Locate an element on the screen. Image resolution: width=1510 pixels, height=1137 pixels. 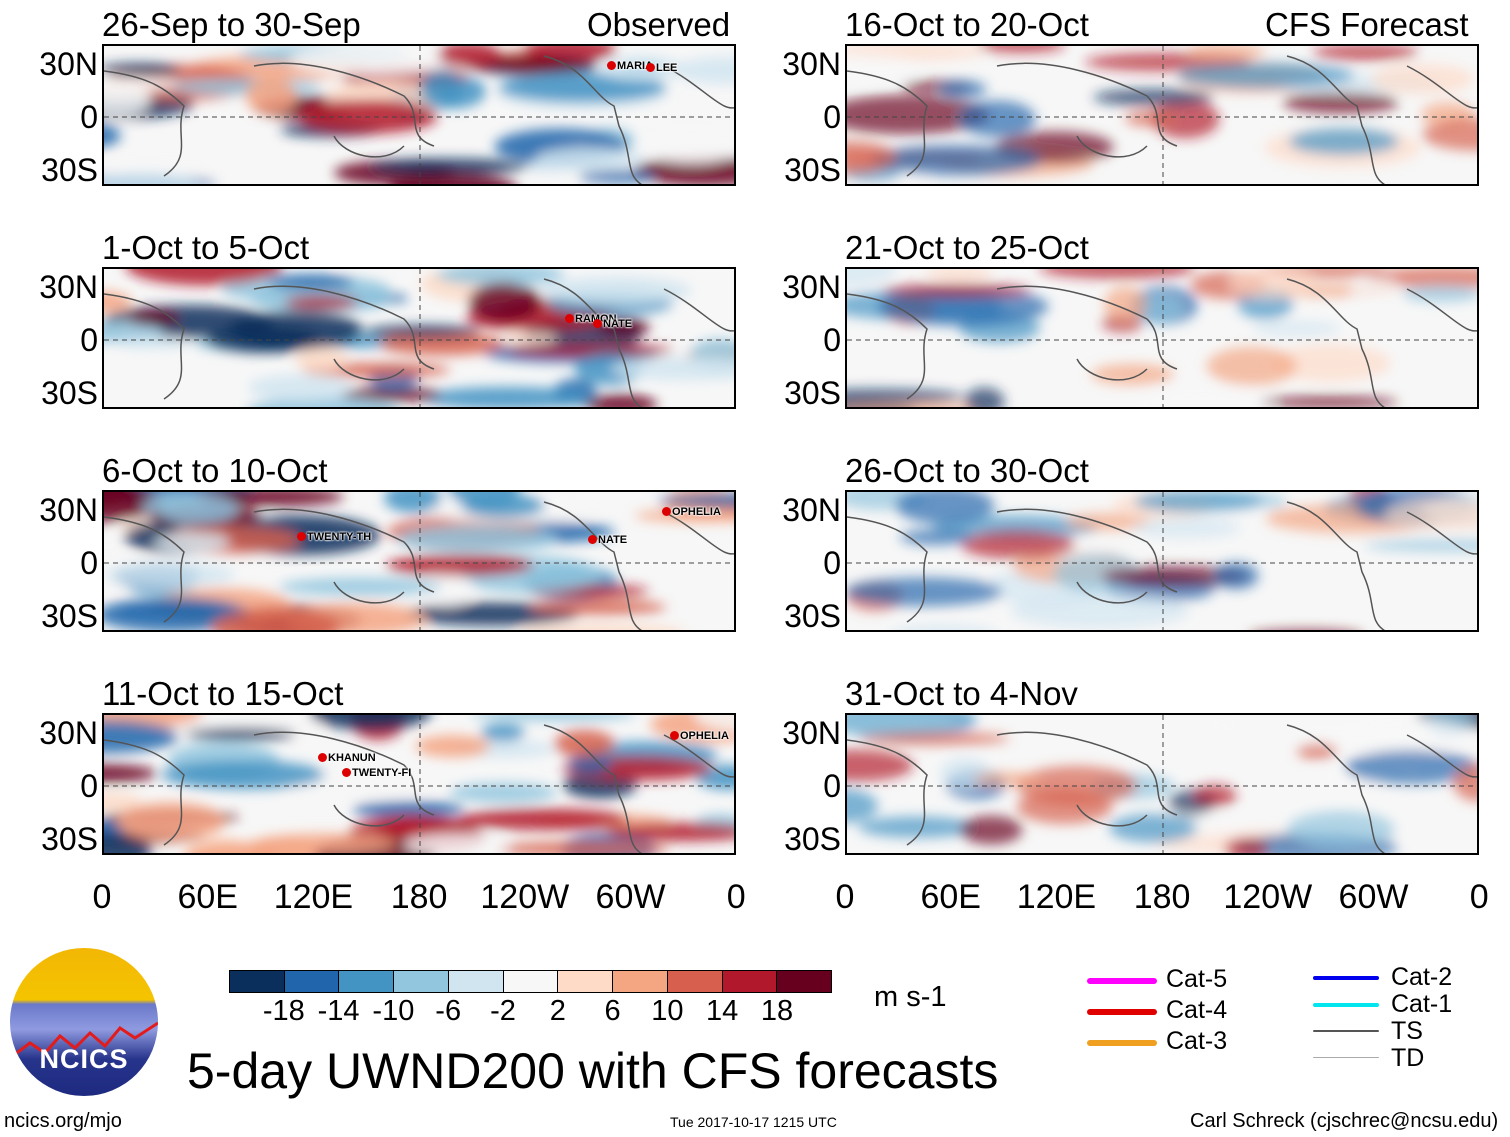
storm-name: LEE is located at coordinates (667, 68).